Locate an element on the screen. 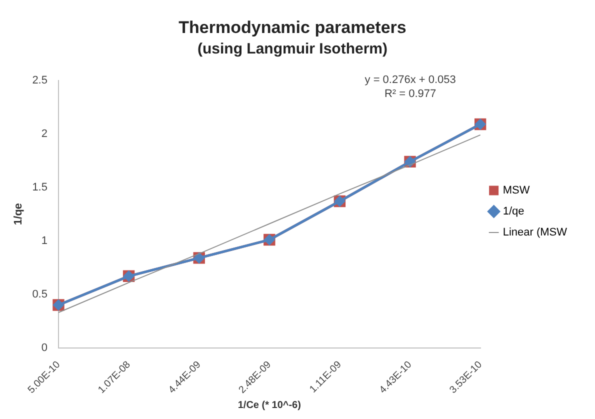  legend-label: 1/qe is located at coordinates (513, 212).